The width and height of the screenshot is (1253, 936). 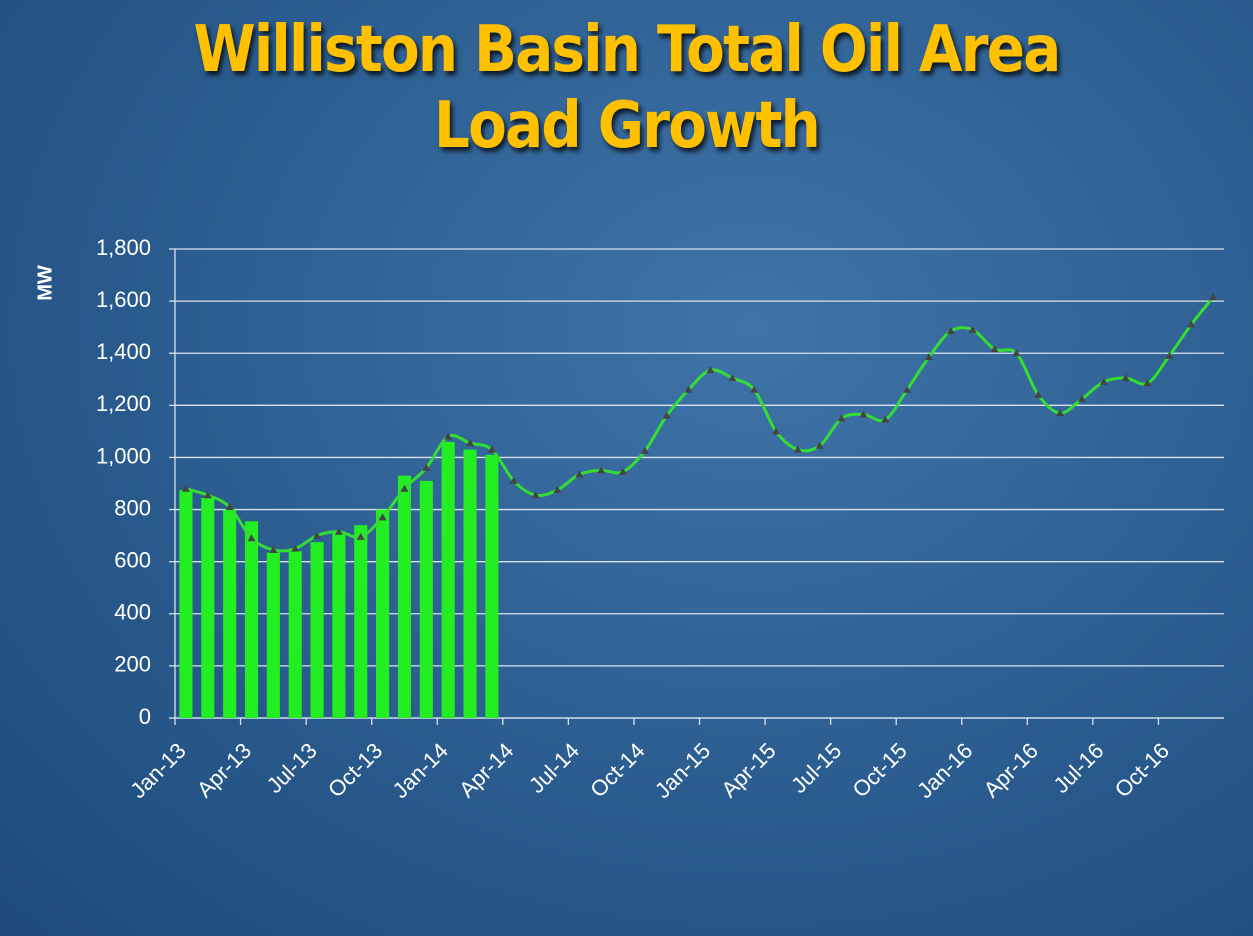 I want to click on x-tick-label: Apr-15, so click(x=748, y=770).